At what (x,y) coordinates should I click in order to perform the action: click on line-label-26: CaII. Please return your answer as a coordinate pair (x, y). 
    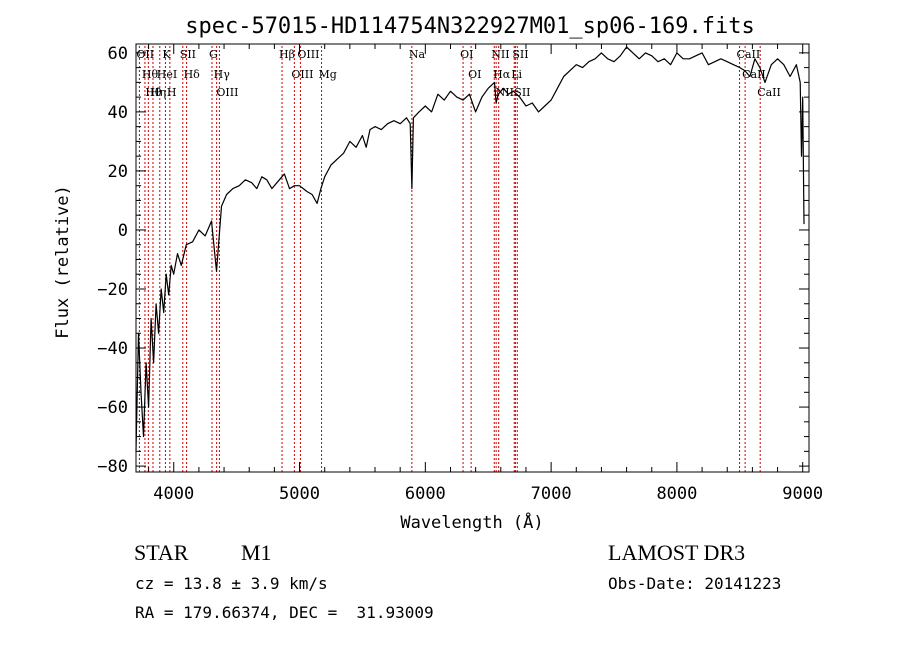
    Looking at the image, I should click on (754, 74).